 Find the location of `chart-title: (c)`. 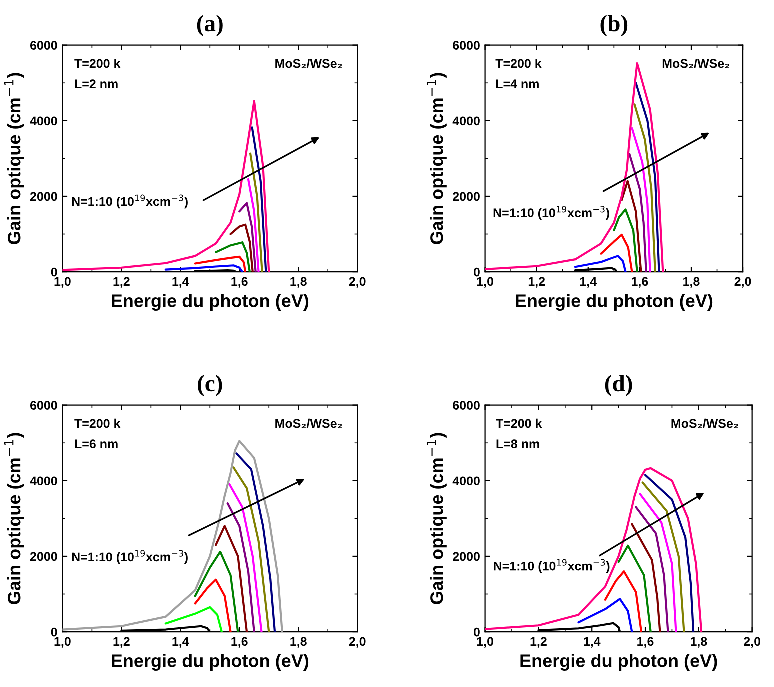

chart-title: (c) is located at coordinates (210, 385).